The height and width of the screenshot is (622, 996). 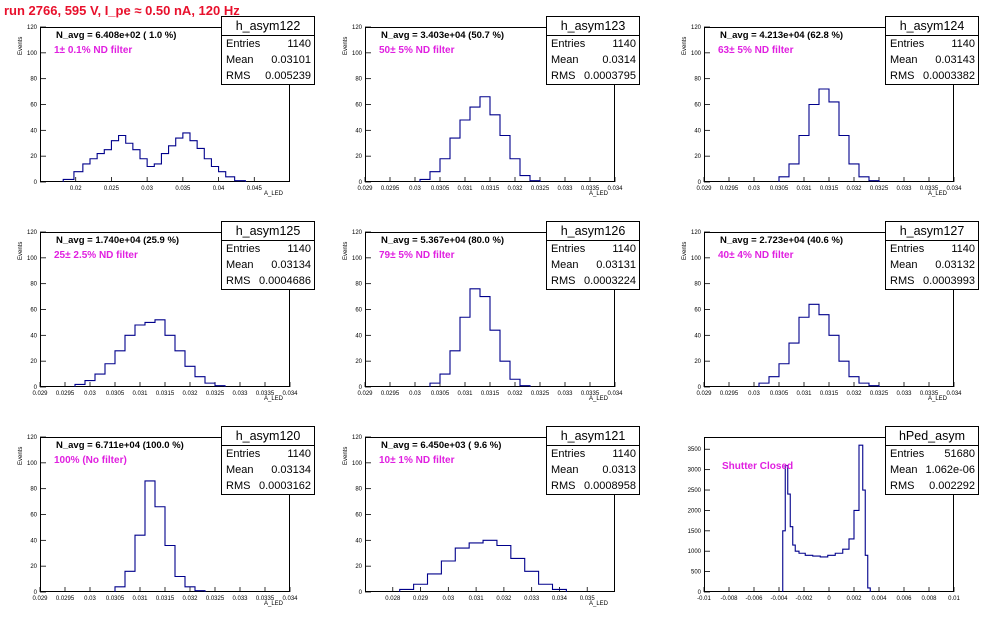 What do you see at coordinates (268, 265) in the screenshot?
I see `stats-row-mean: Mean 0.03134` at bounding box center [268, 265].